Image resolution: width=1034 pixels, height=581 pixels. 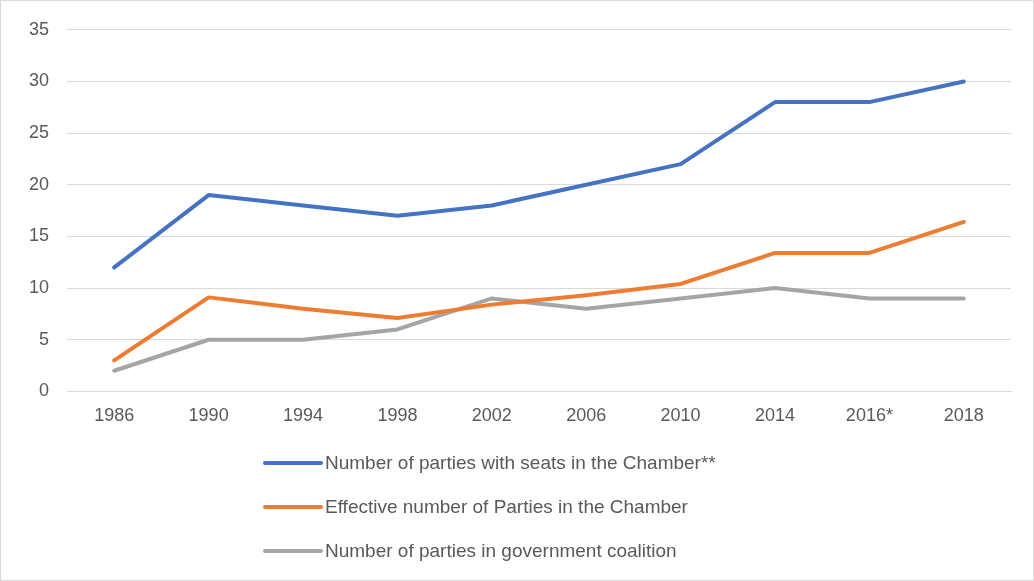 What do you see at coordinates (963, 415) in the screenshot?
I see `x-tick-label: 2018` at bounding box center [963, 415].